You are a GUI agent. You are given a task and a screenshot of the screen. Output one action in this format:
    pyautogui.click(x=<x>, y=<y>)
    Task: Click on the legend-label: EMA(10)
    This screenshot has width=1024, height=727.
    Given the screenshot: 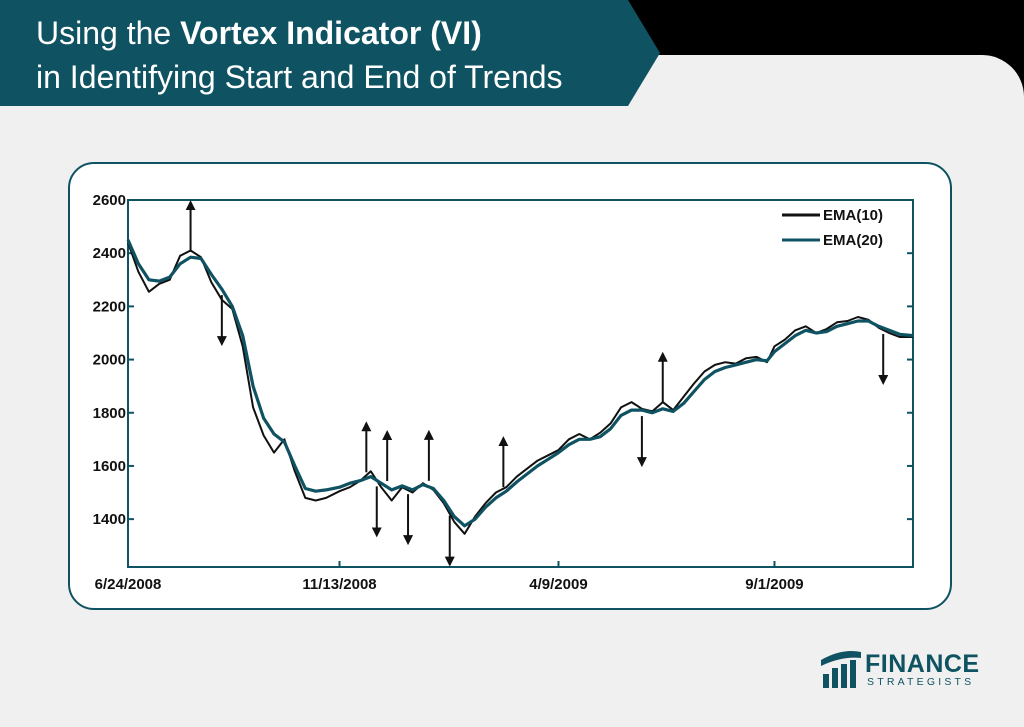 What is the action you would take?
    pyautogui.click(x=853, y=215)
    